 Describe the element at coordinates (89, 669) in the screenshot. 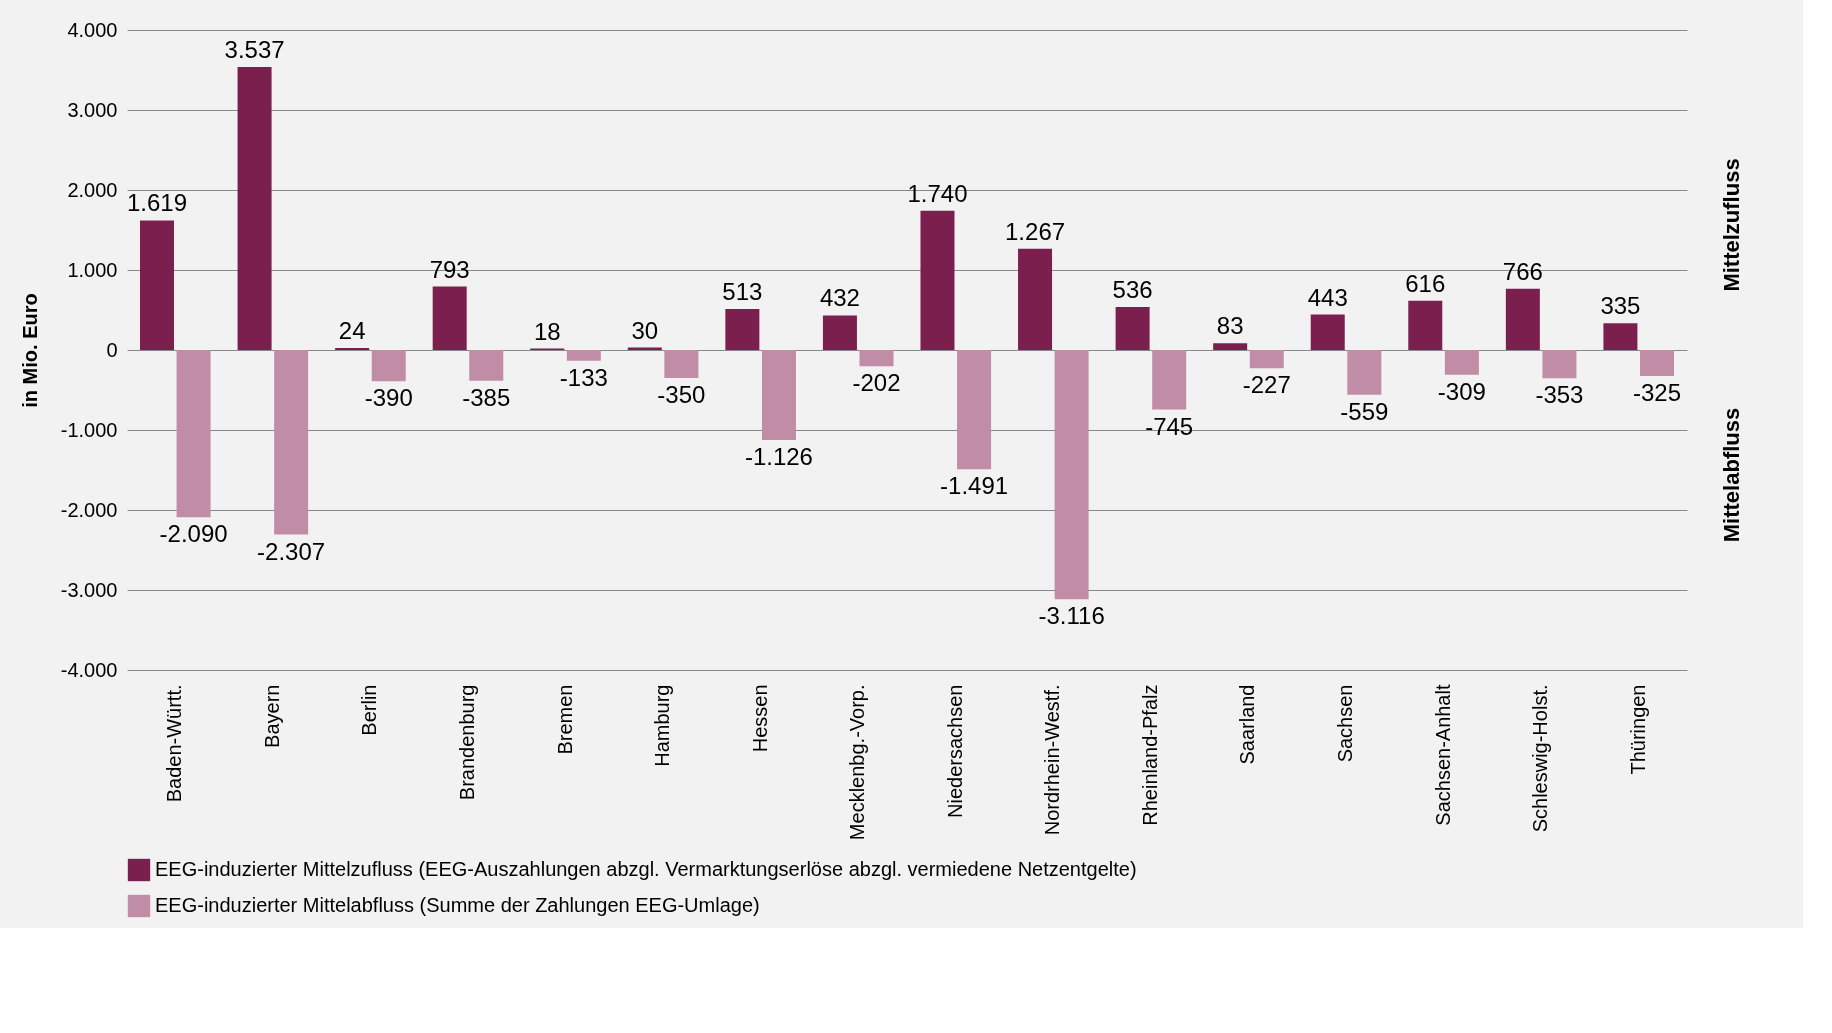

I see `y-tick-label: -4.000` at that location.